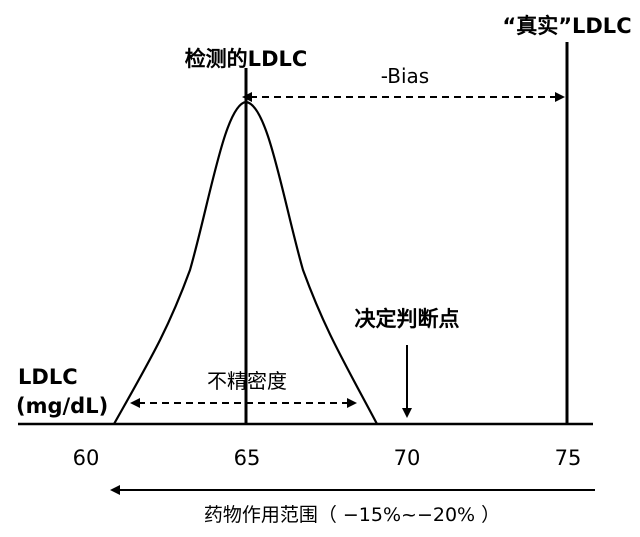 The image size is (640, 537). Describe the element at coordinates (246, 59) in the screenshot. I see `measured-ldlc-label: 检测的LDLC` at that location.